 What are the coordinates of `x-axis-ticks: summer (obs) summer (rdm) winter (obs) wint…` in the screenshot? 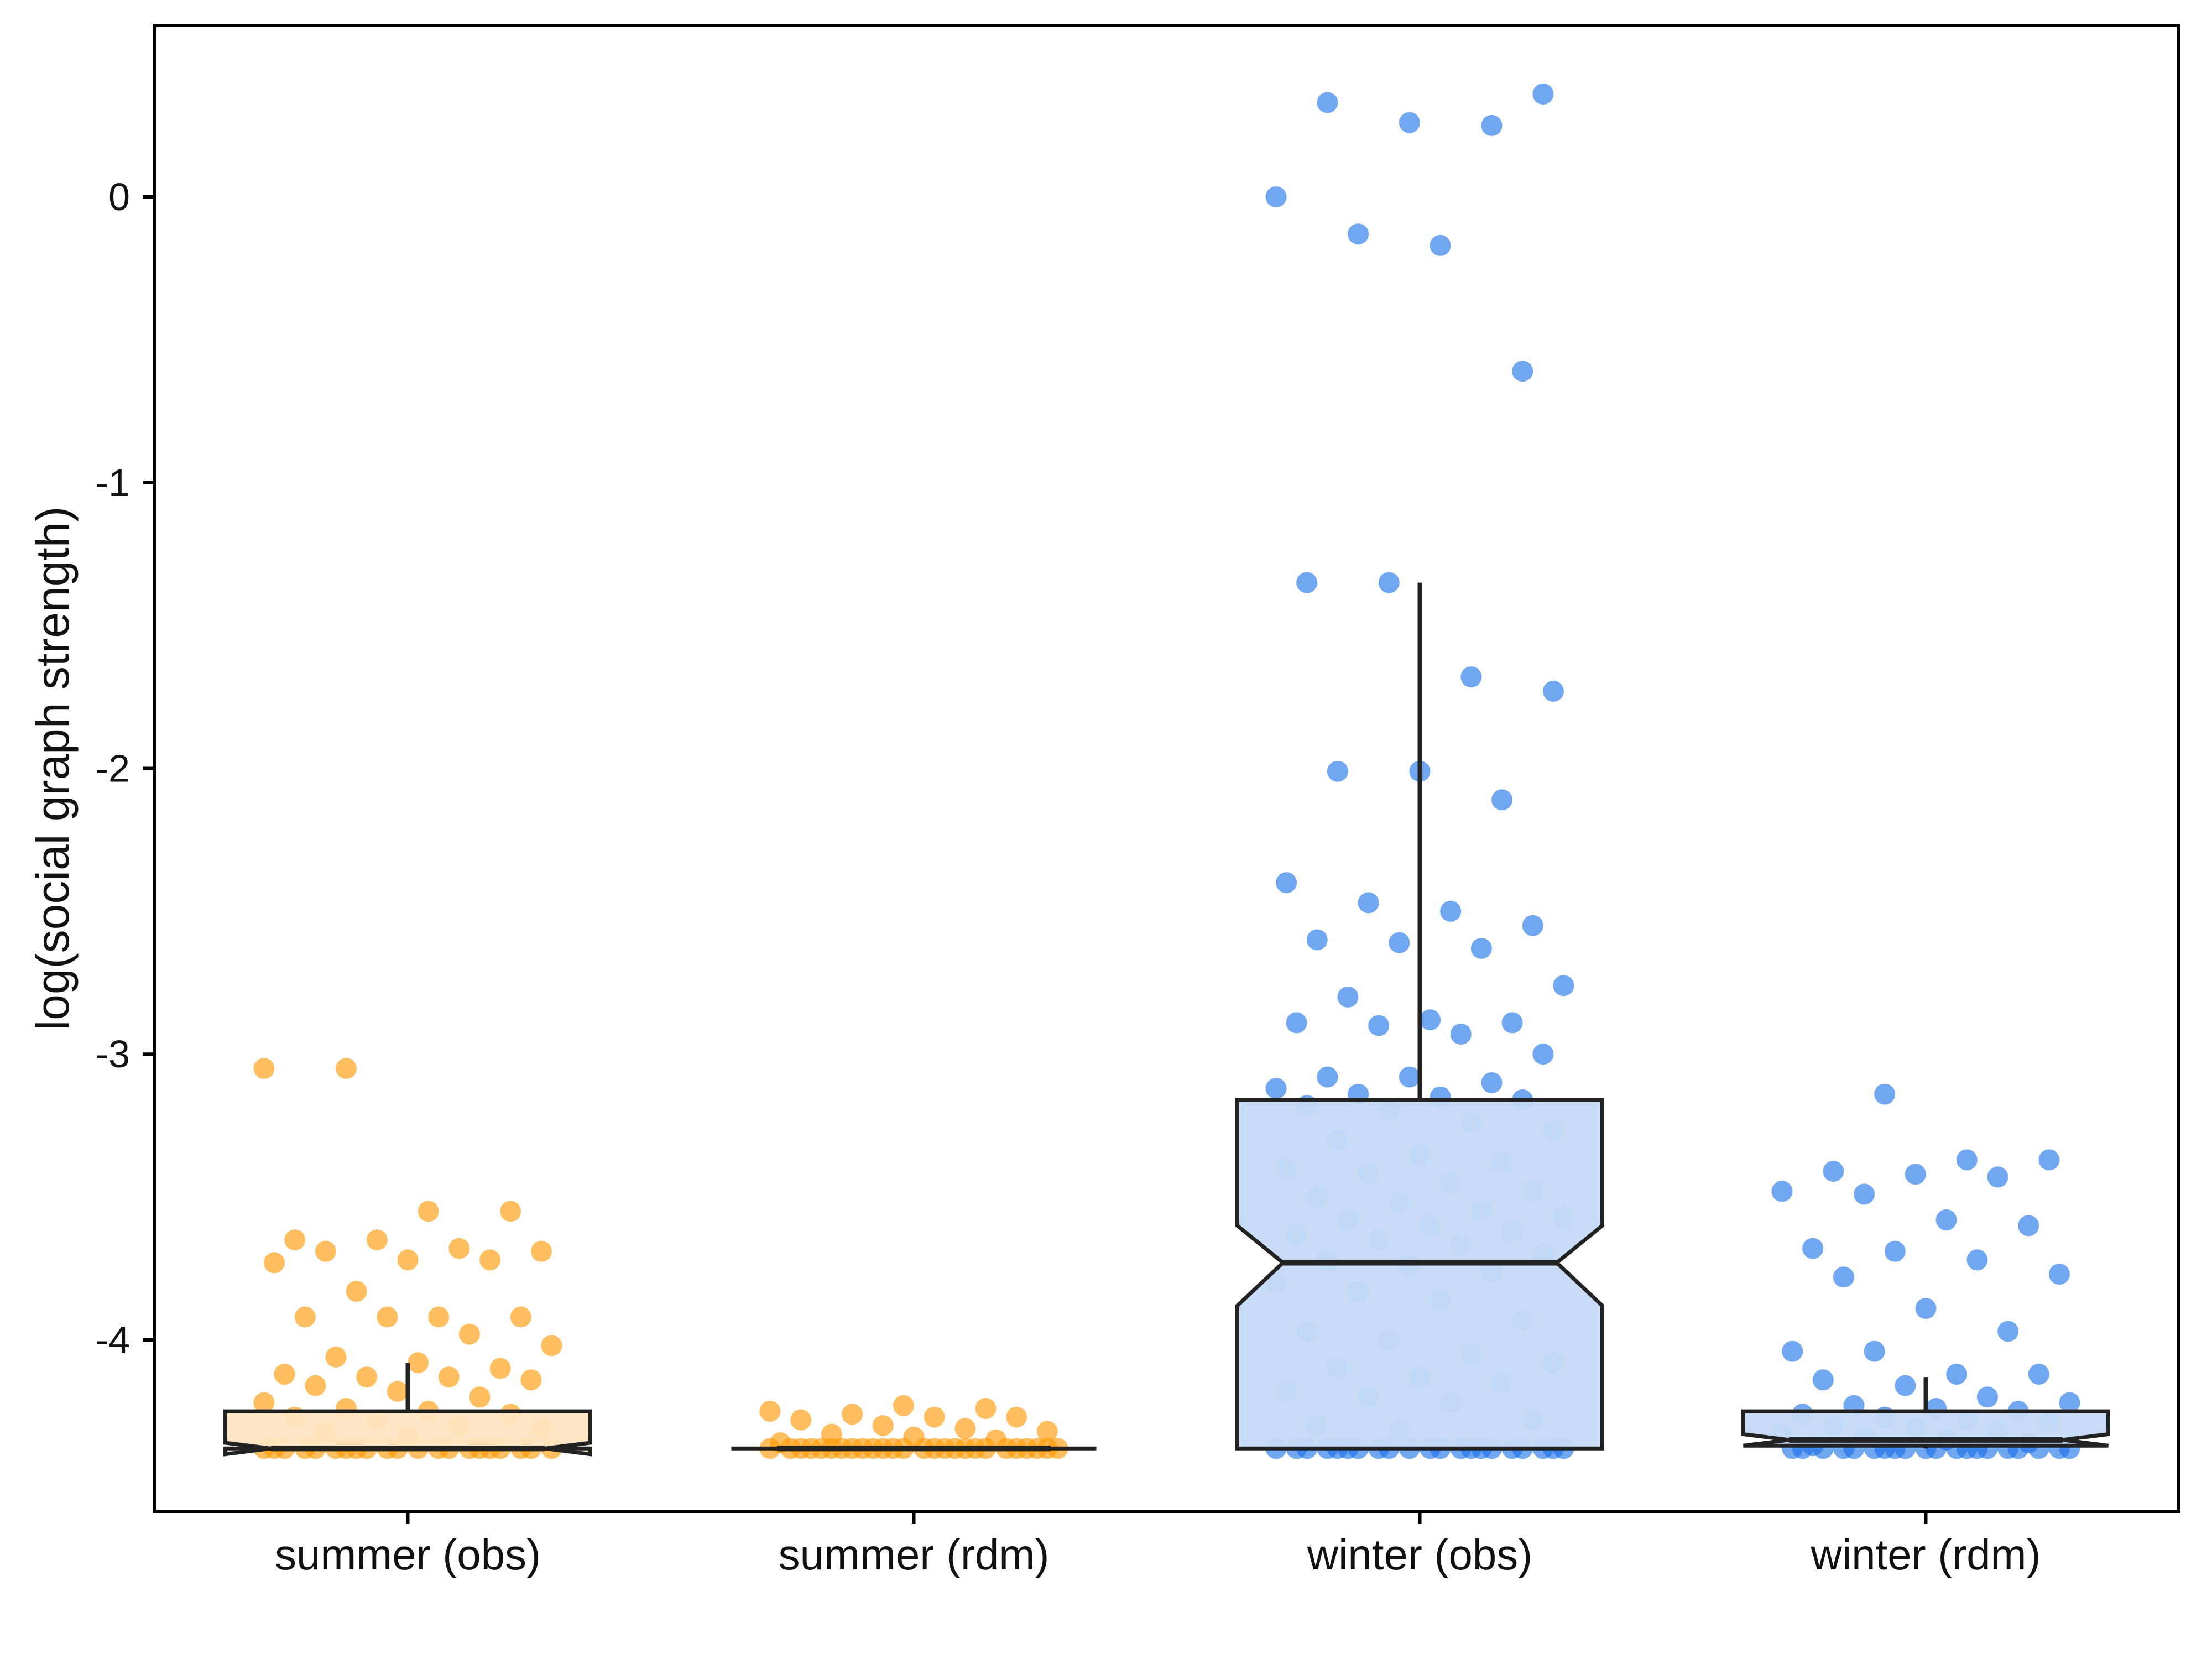 It's located at (1158, 1545).